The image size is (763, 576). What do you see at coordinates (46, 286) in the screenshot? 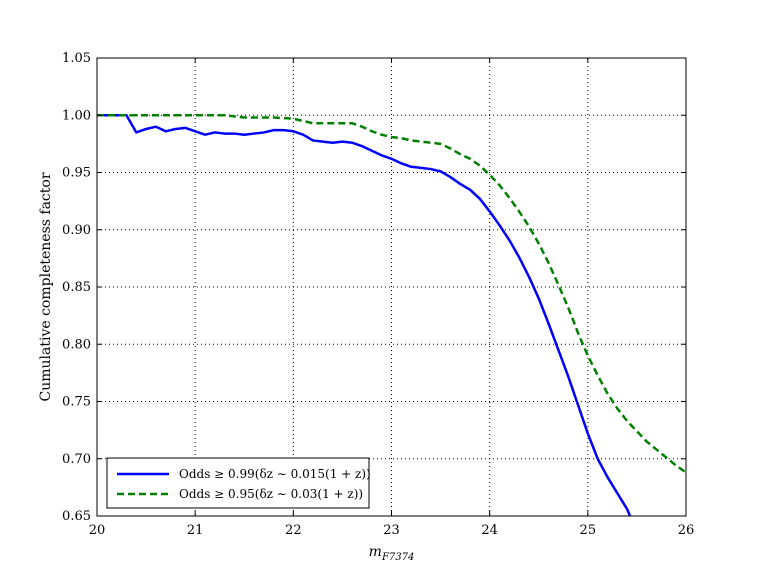
I see `y-axis-label: Cumulative completeness factor` at bounding box center [46, 286].